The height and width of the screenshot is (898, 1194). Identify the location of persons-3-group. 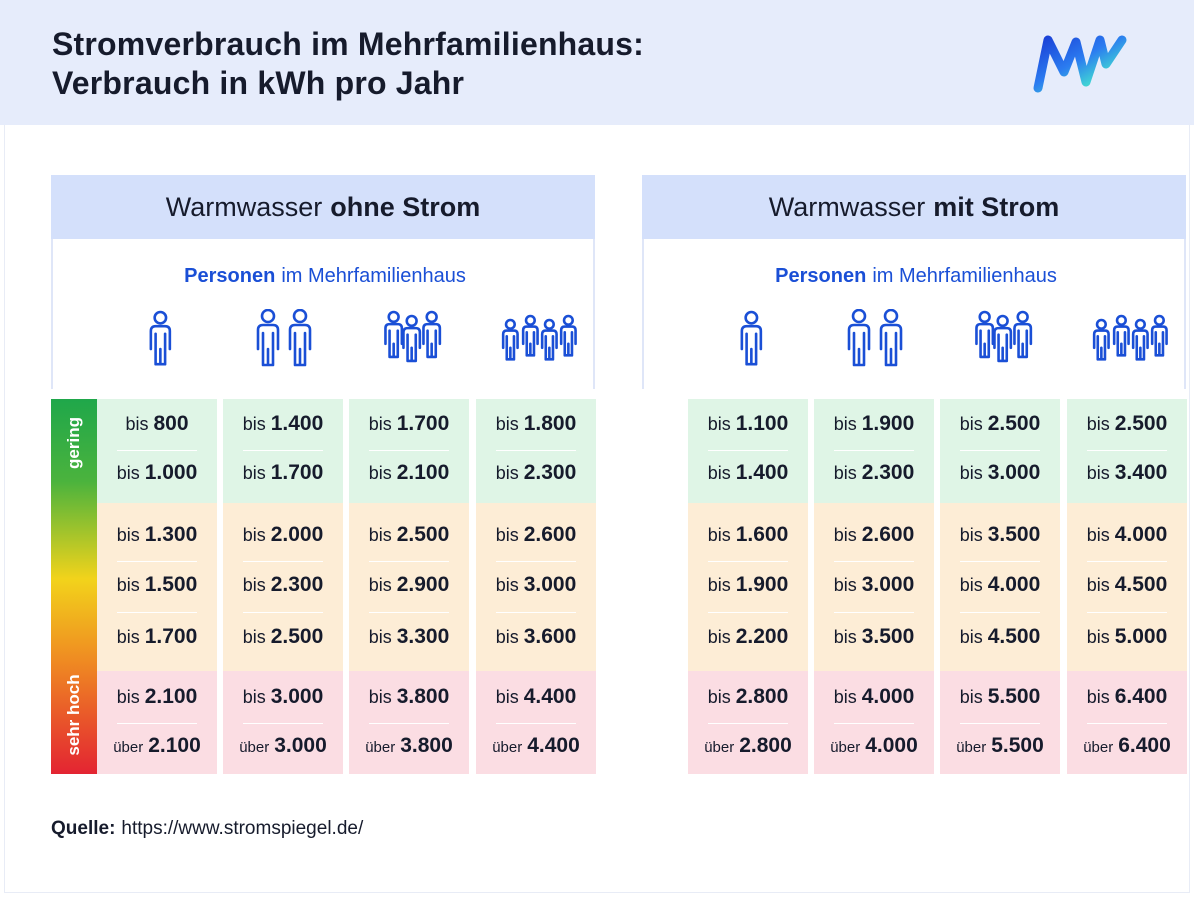
(1004, 341).